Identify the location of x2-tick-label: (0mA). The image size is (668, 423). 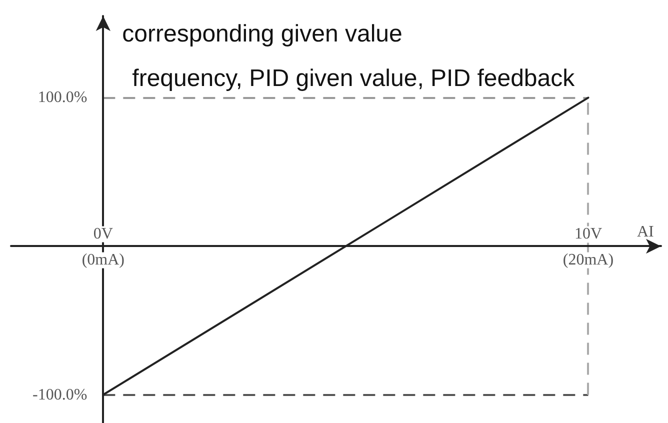
(103, 260).